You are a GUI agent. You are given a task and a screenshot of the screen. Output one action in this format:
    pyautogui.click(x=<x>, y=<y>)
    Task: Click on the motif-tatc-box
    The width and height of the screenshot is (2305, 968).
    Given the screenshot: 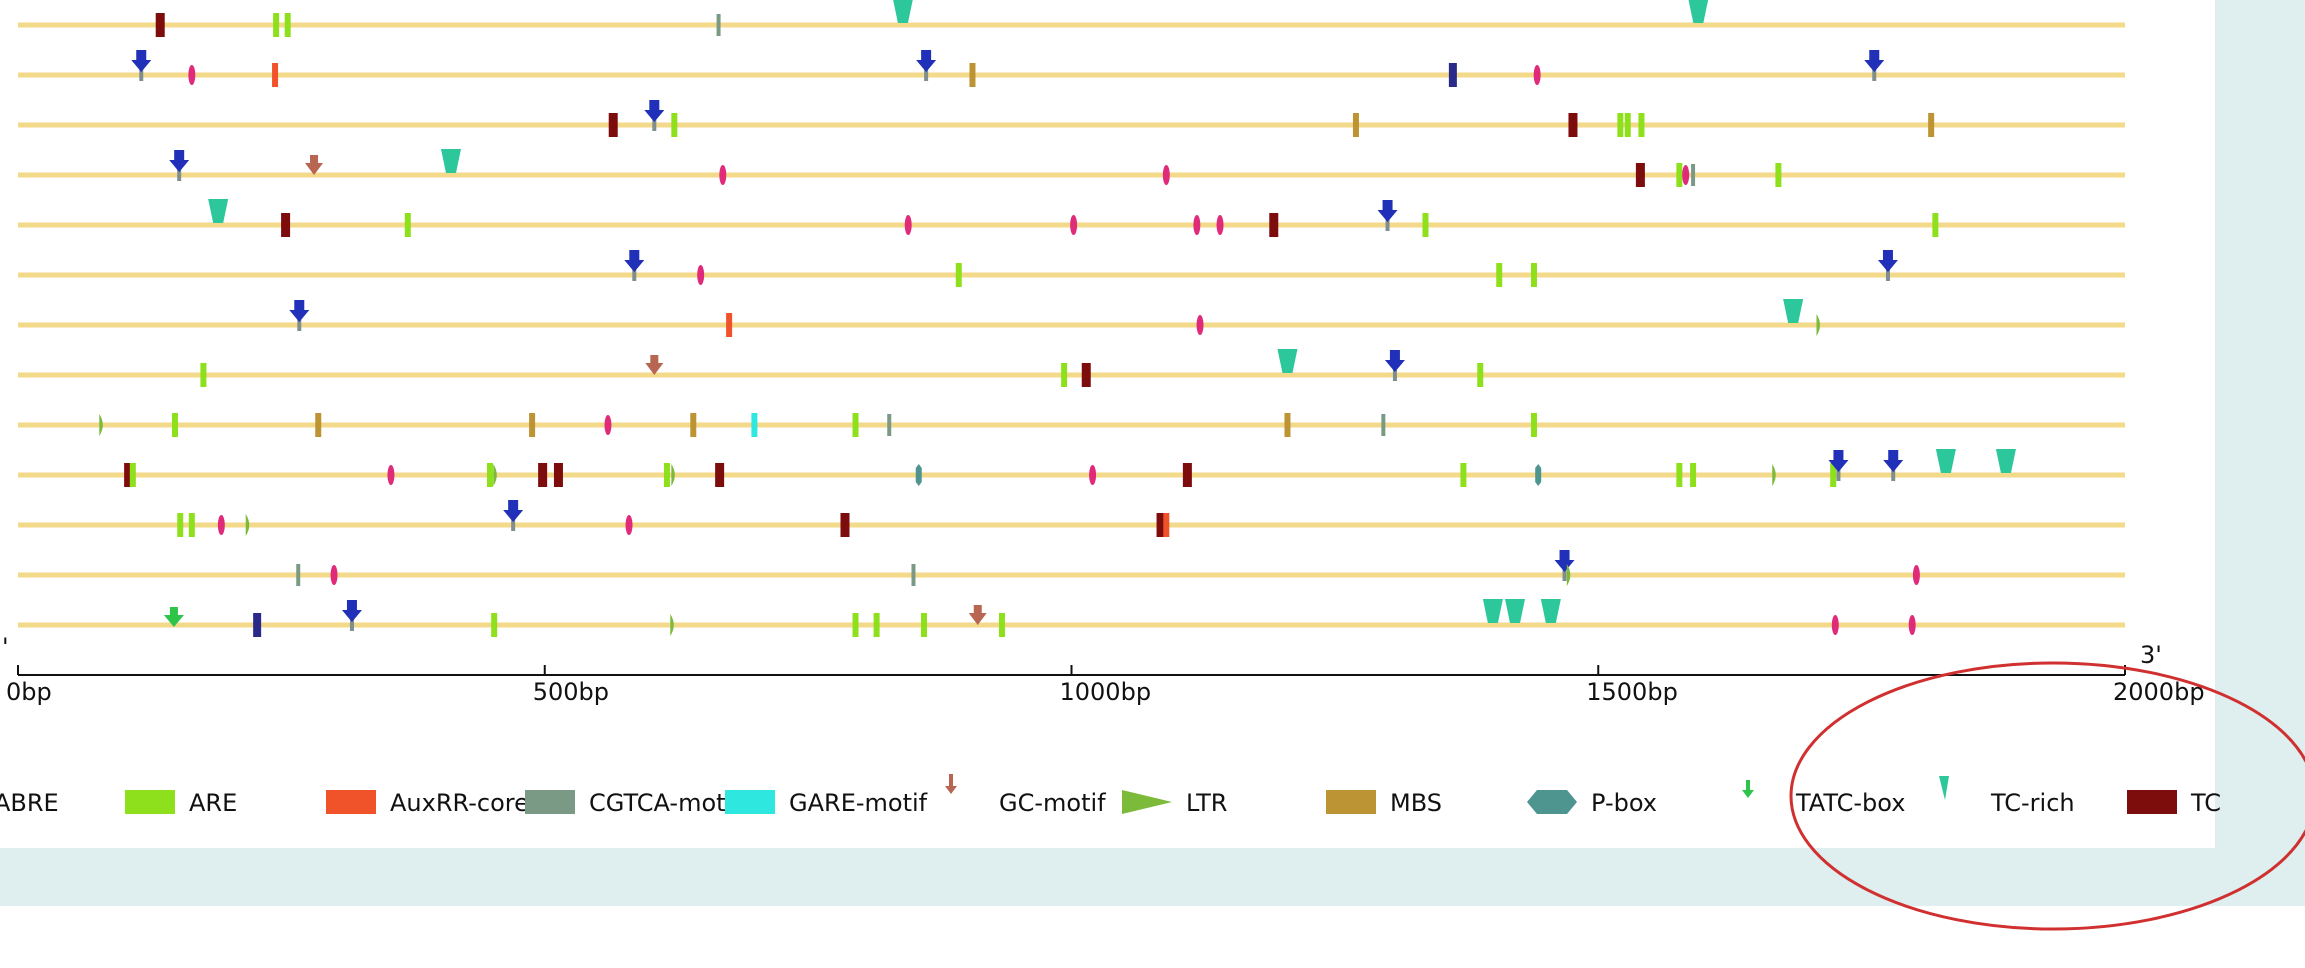 What is the action you would take?
    pyautogui.click(x=173, y=617)
    